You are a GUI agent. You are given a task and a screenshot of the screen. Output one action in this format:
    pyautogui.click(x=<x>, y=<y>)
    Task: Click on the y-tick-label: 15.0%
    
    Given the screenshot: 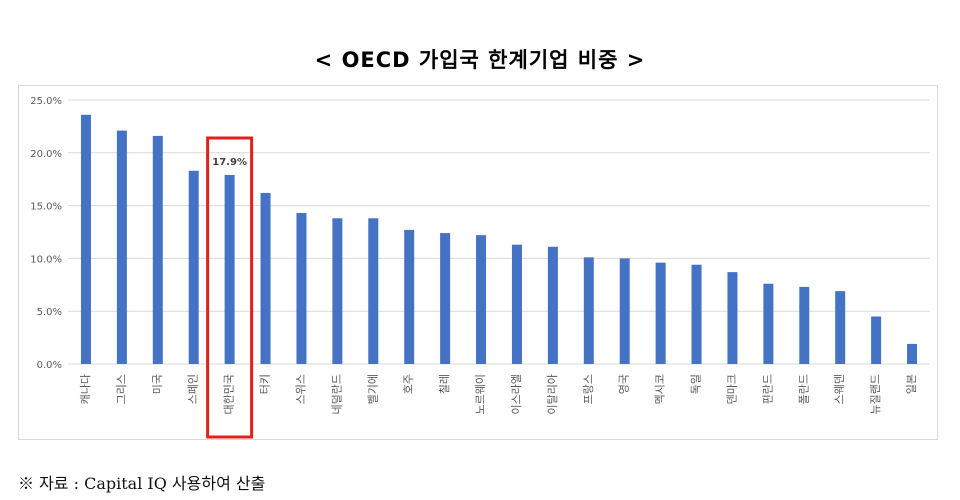 What is the action you would take?
    pyautogui.click(x=46, y=207)
    